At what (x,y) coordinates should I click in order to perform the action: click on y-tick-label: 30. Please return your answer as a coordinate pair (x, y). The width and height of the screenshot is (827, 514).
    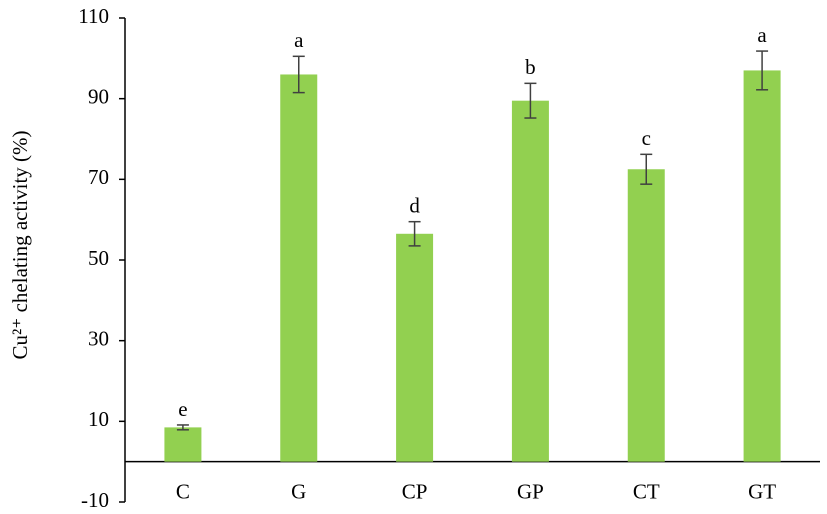
    Looking at the image, I should click on (98, 338).